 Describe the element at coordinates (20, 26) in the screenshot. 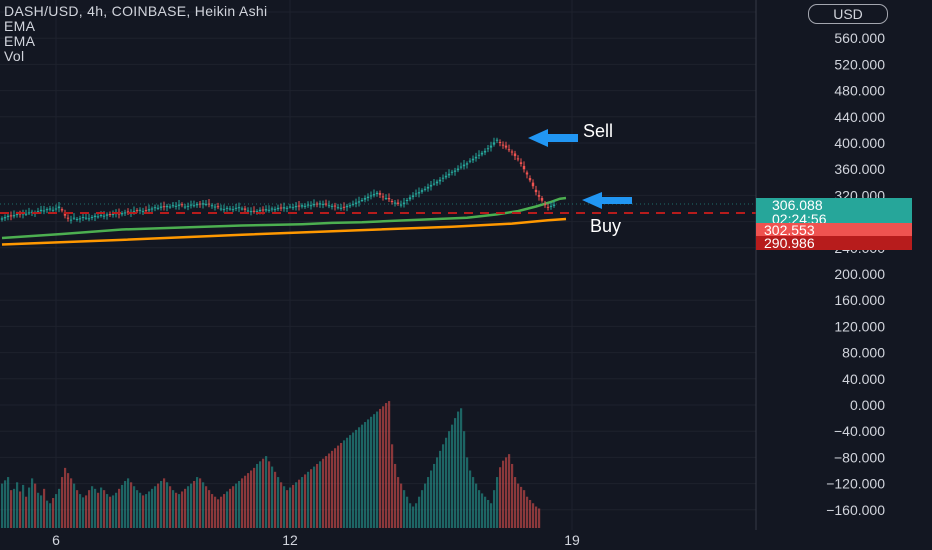

I see `legend-ema-1: EMA` at that location.